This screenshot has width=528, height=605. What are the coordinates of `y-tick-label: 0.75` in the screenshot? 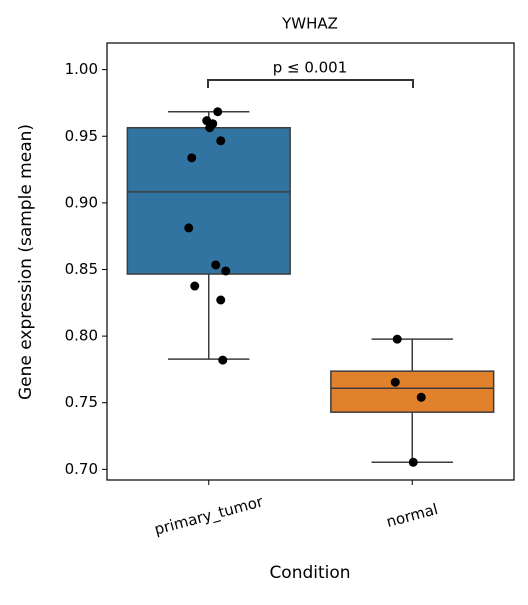 It's located at (81, 402).